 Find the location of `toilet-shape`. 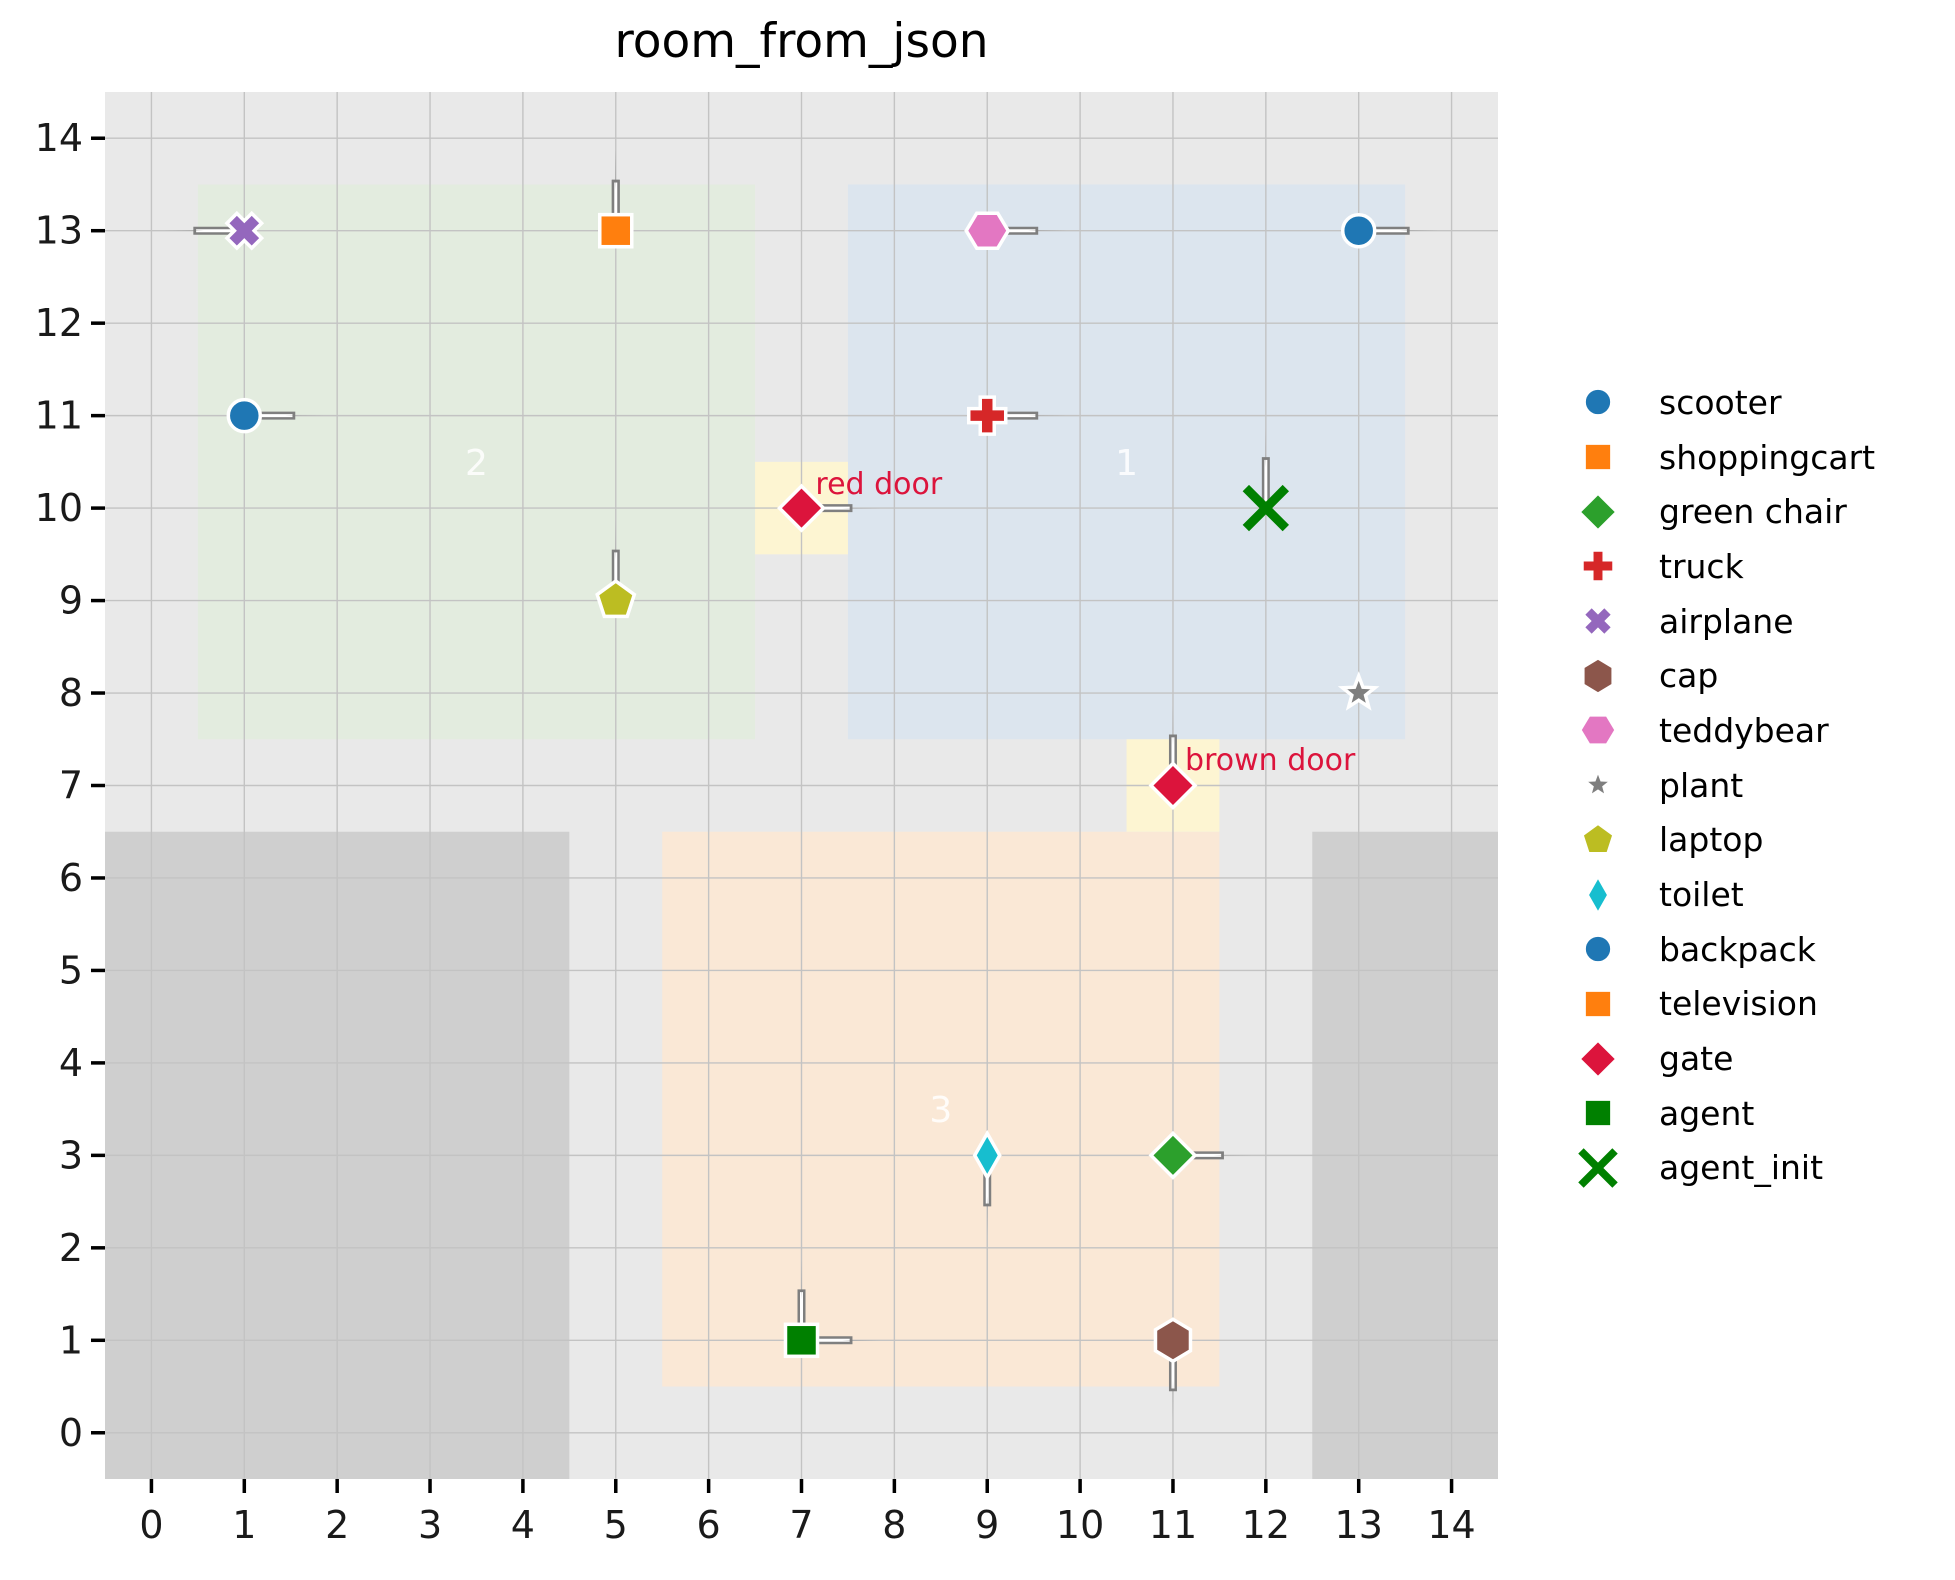

toilet-shape is located at coordinates (987, 1155).